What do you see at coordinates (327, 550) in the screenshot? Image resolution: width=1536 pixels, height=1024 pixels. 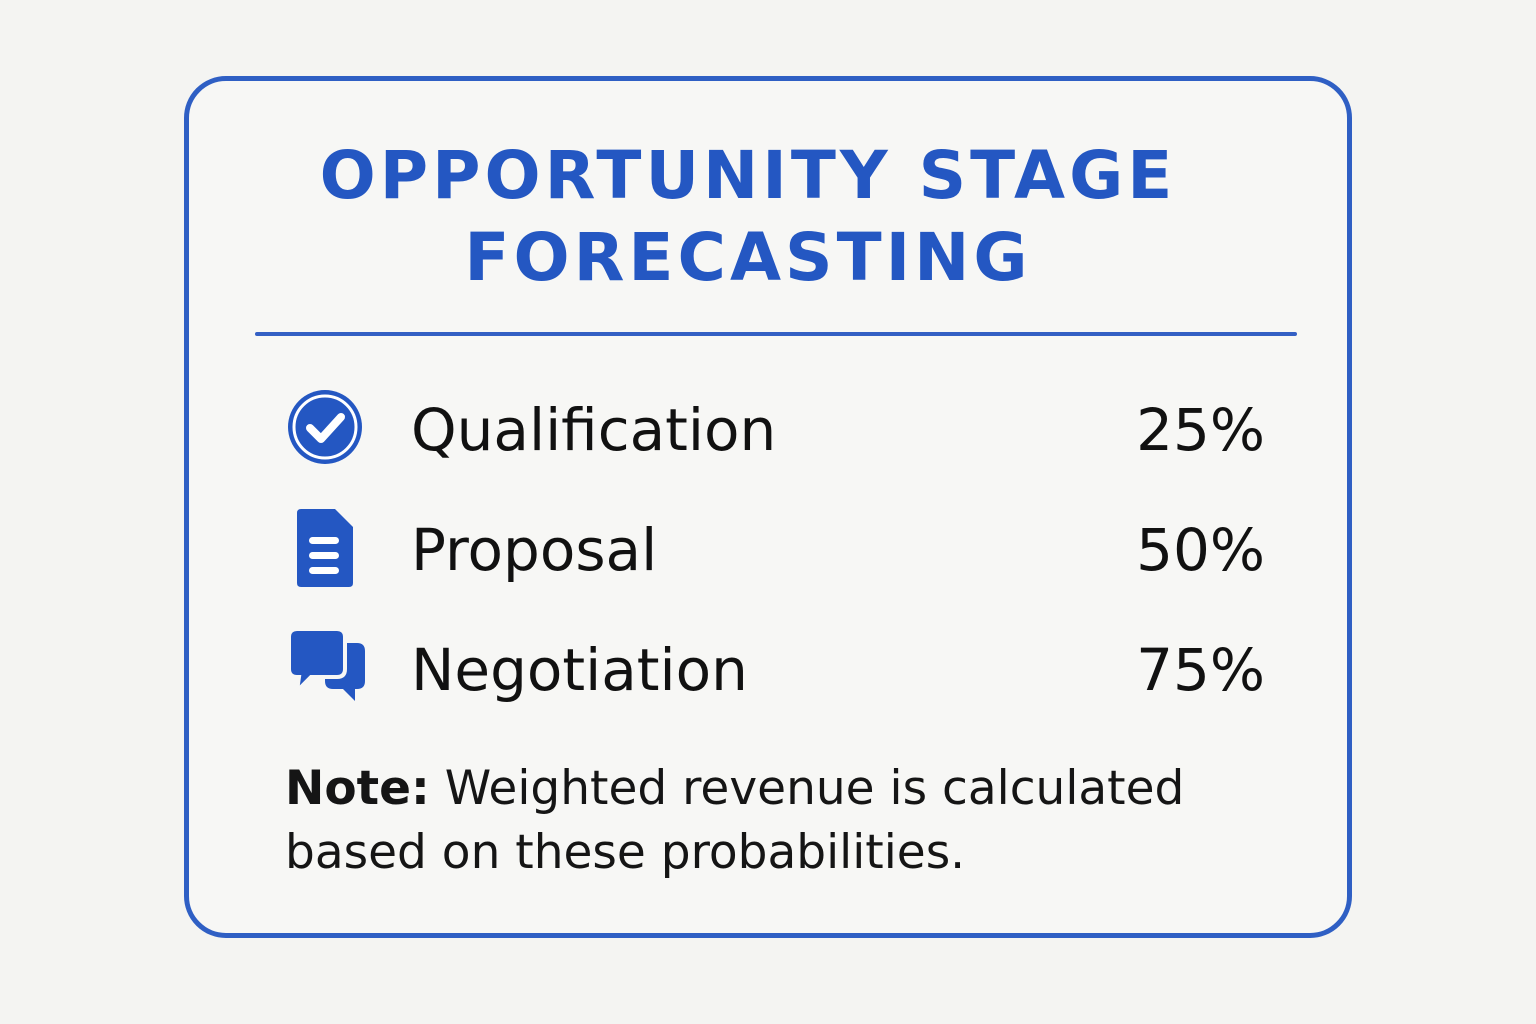 I see `document-icon` at bounding box center [327, 550].